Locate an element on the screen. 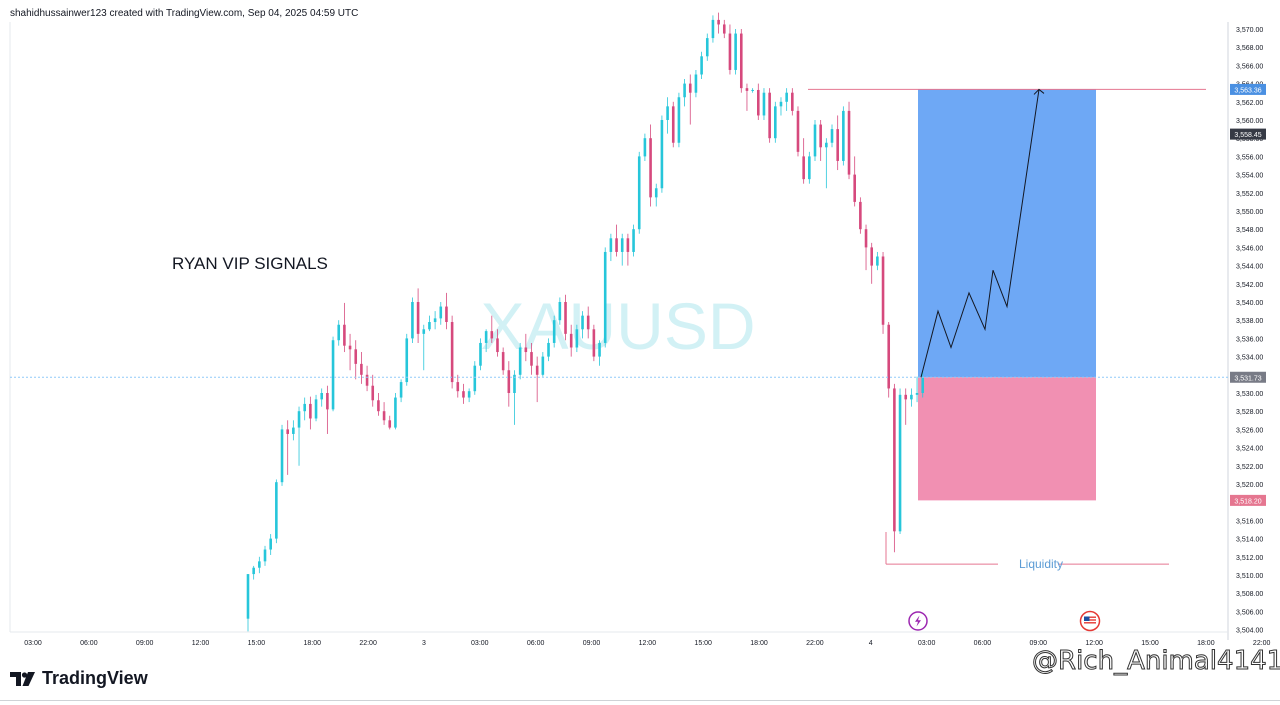 The width and height of the screenshot is (1280, 705). profit-zone is located at coordinates (1007, 233).